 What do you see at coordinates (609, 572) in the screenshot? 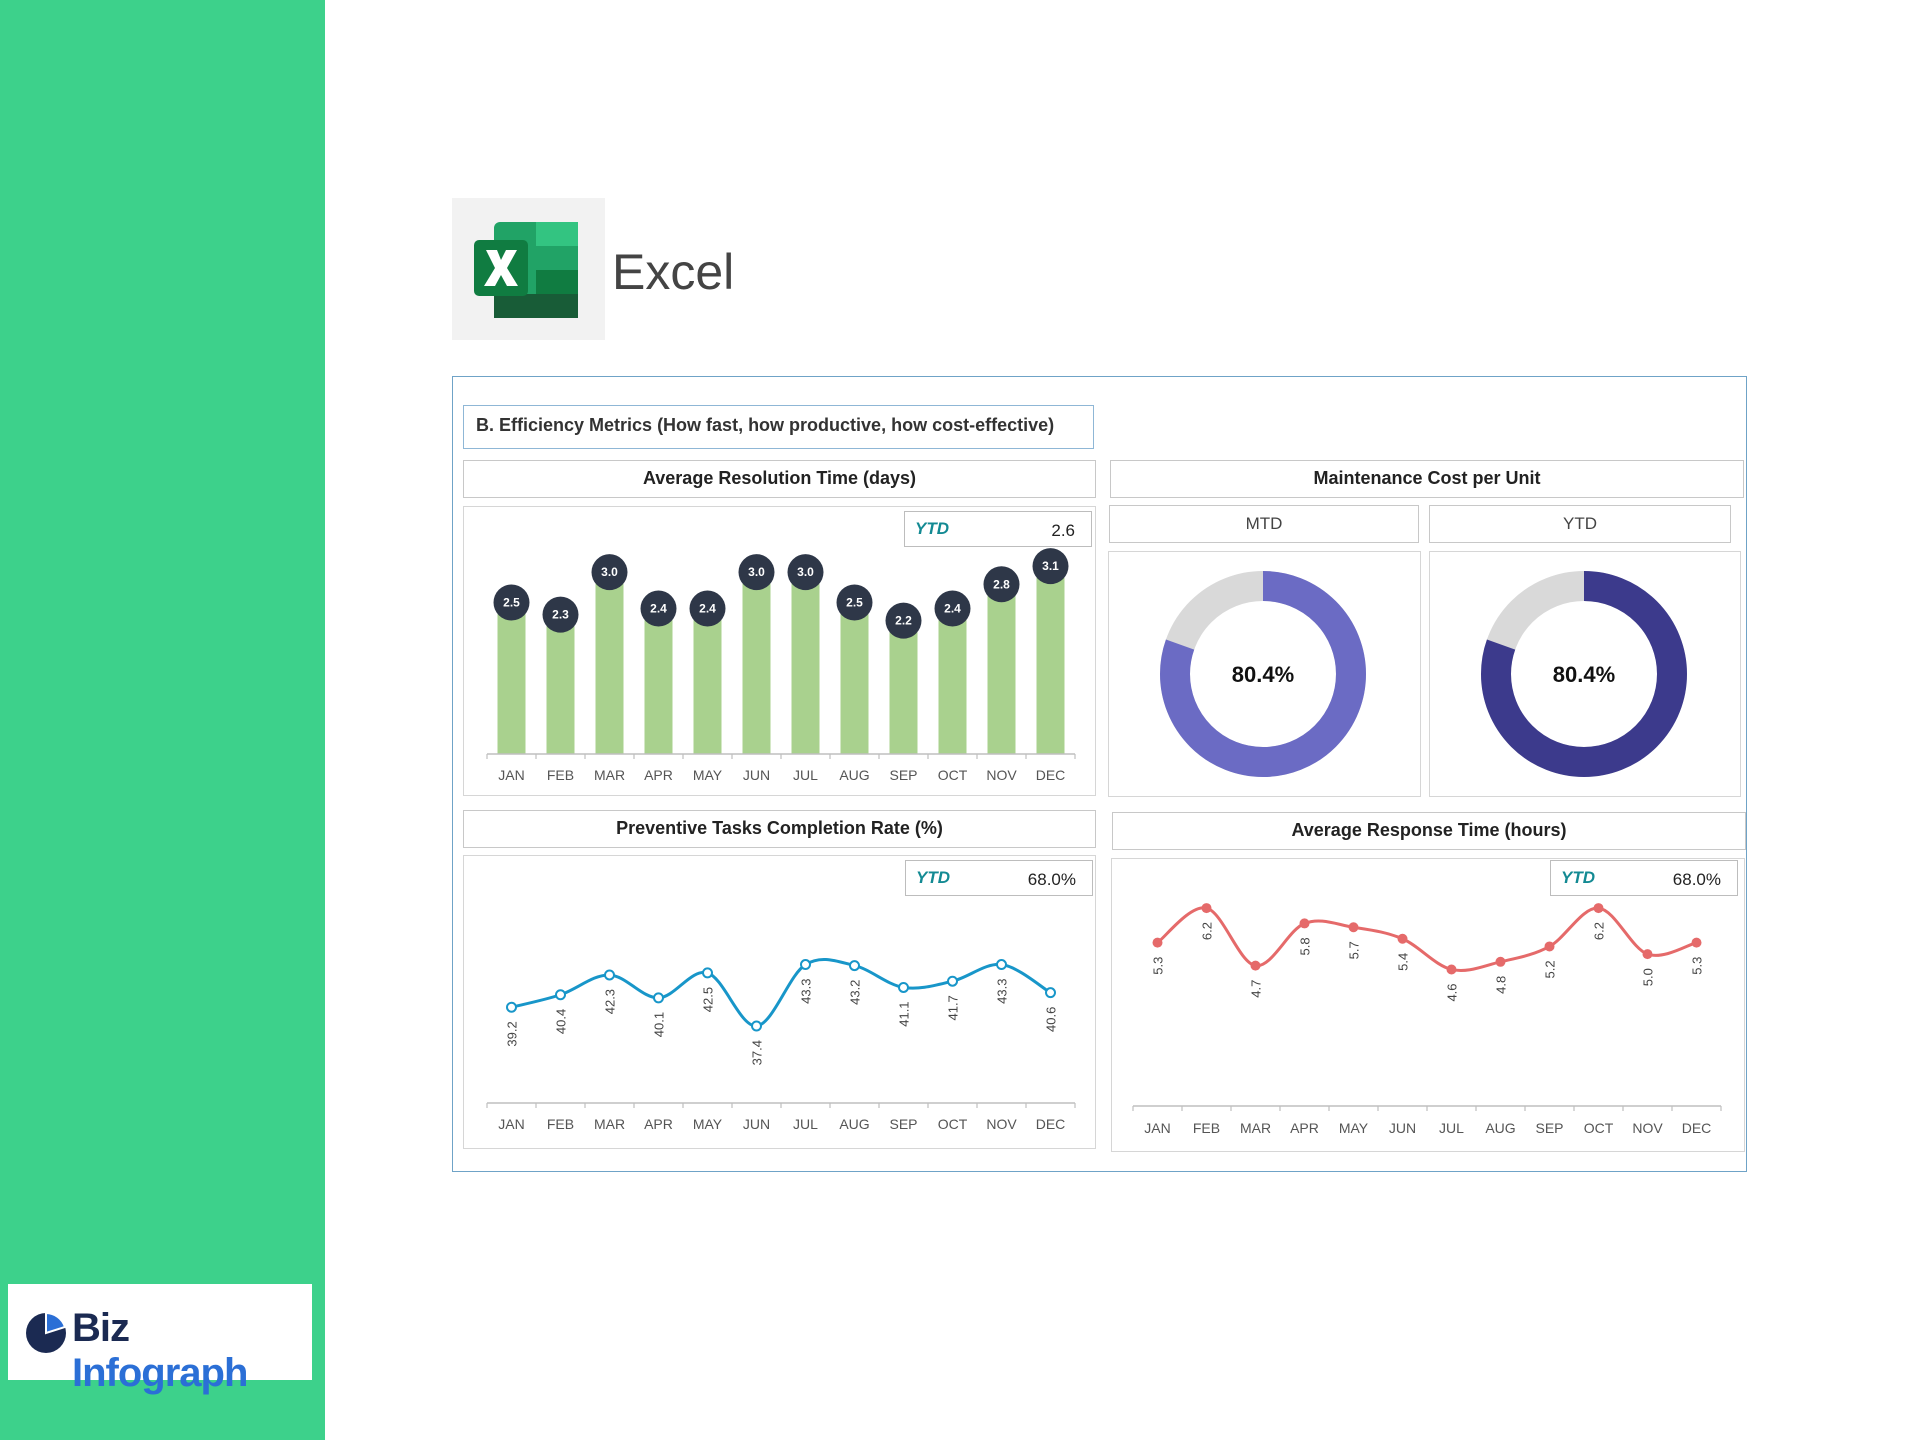
I see `data-label: 3.0` at bounding box center [609, 572].